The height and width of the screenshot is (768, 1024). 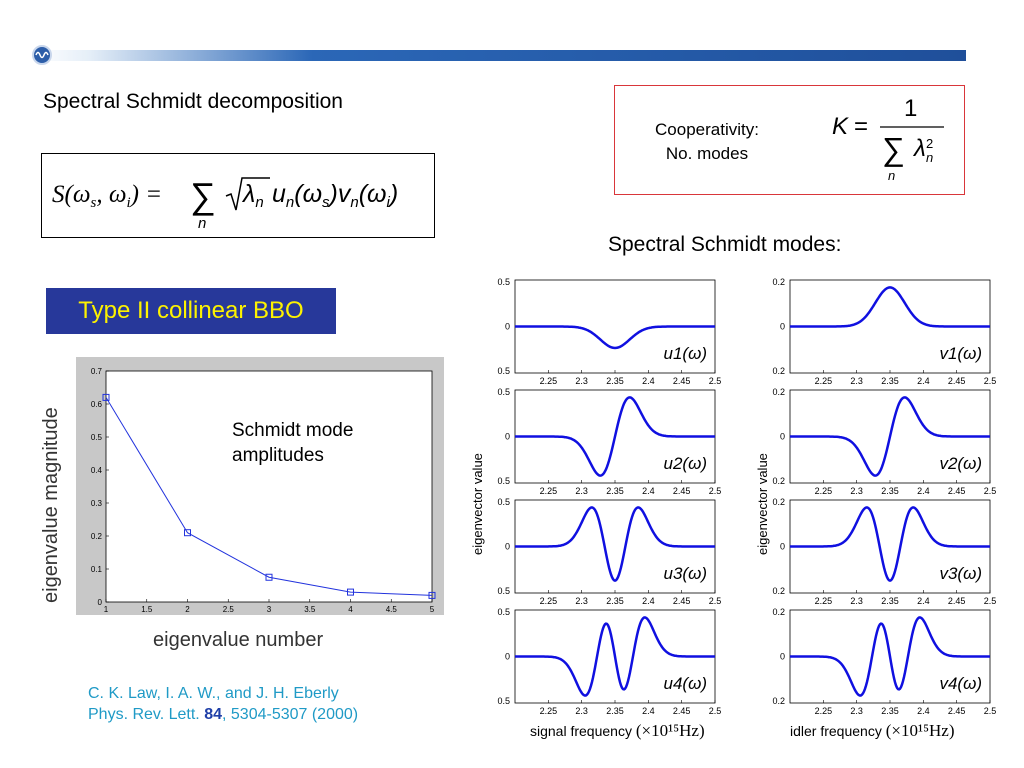 What do you see at coordinates (888, 139) in the screenshot?
I see `cooperativity-formula: K = 1 ∑ λ 2 n n` at bounding box center [888, 139].